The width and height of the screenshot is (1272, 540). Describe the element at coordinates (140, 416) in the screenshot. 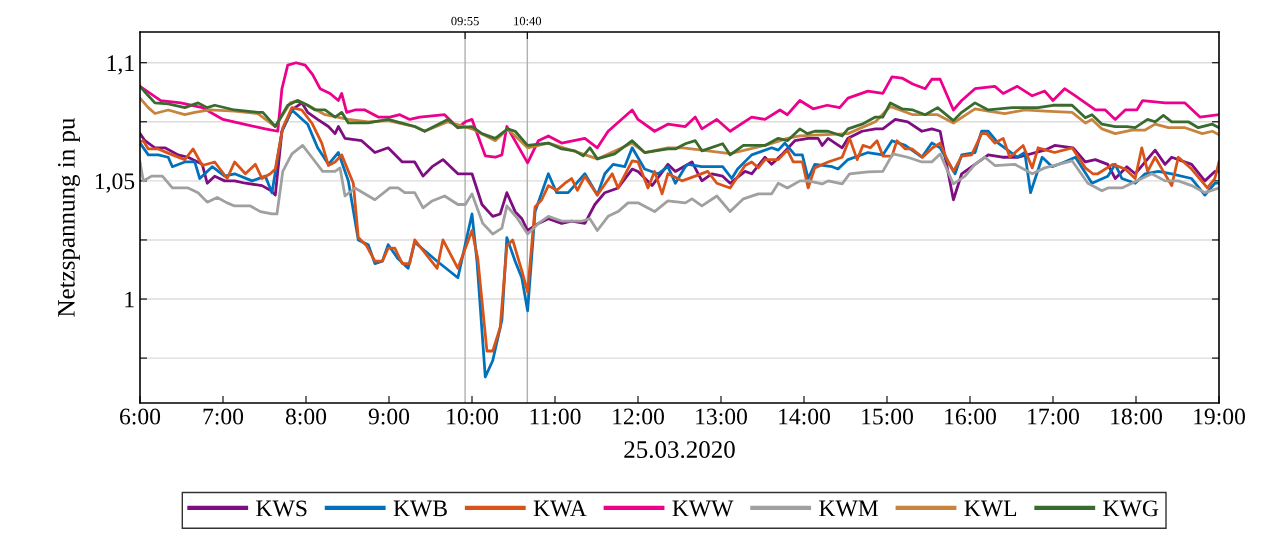

I see `x-tick-label: 6:00` at that location.